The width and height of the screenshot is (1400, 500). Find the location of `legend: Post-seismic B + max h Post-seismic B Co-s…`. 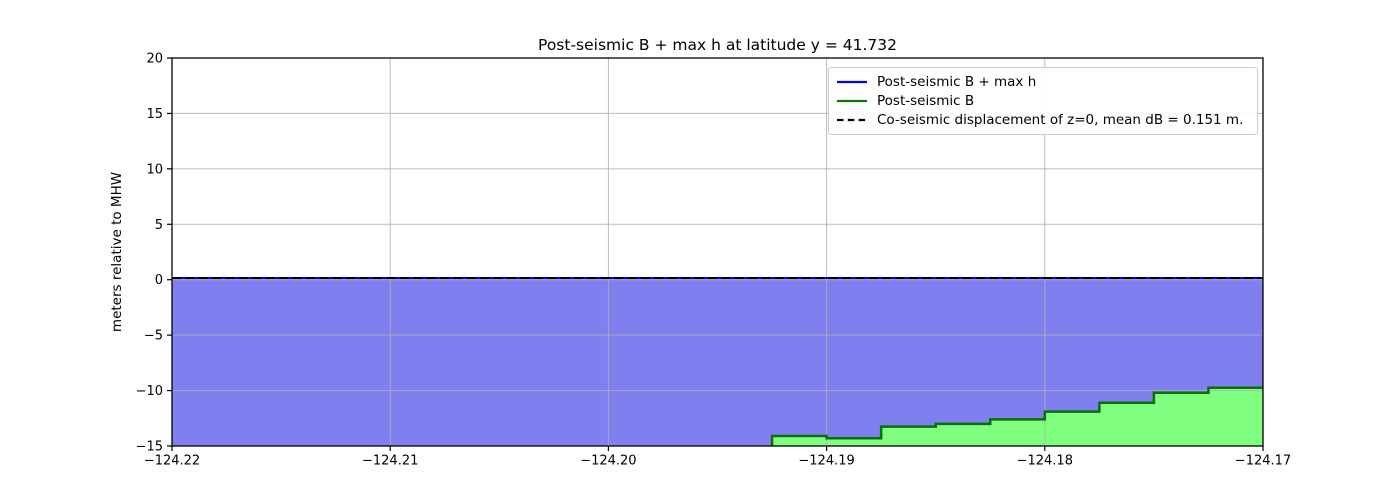

legend: Post-seismic B + max h Post-seismic B Co-s… is located at coordinates (1043, 101).